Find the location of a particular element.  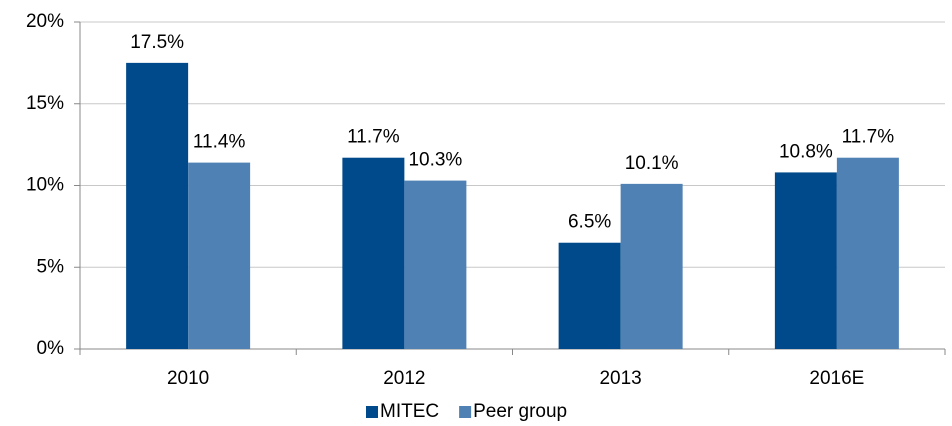

value-label: 6.5% is located at coordinates (589, 222).